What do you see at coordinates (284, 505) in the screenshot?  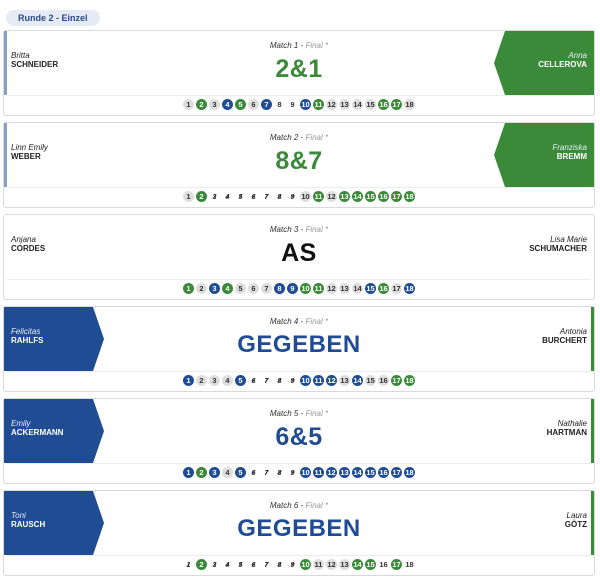 I see `match-number: Match 6` at bounding box center [284, 505].